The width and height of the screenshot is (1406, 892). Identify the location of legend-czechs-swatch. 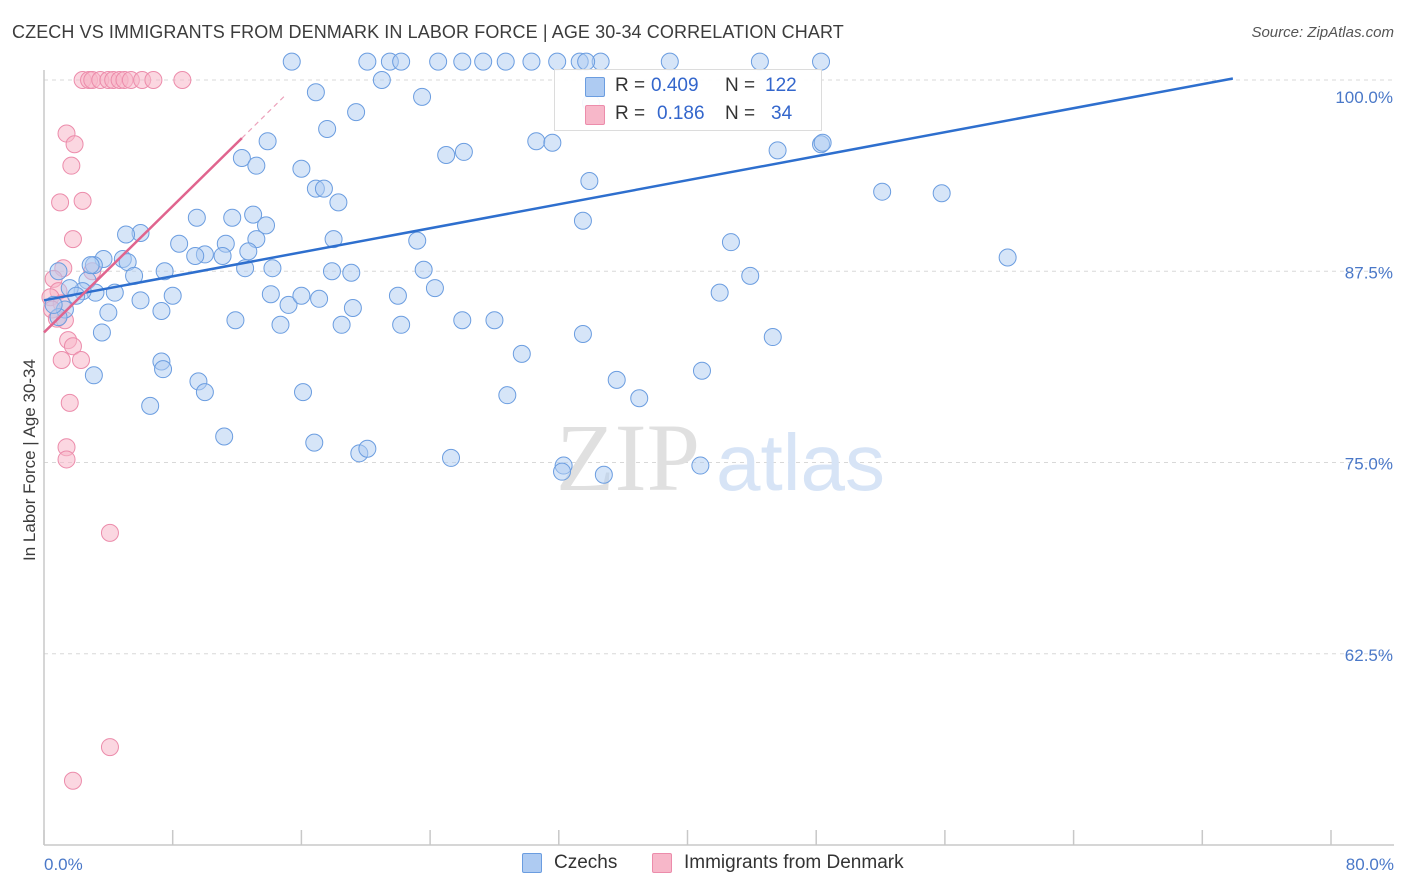
(532, 863).